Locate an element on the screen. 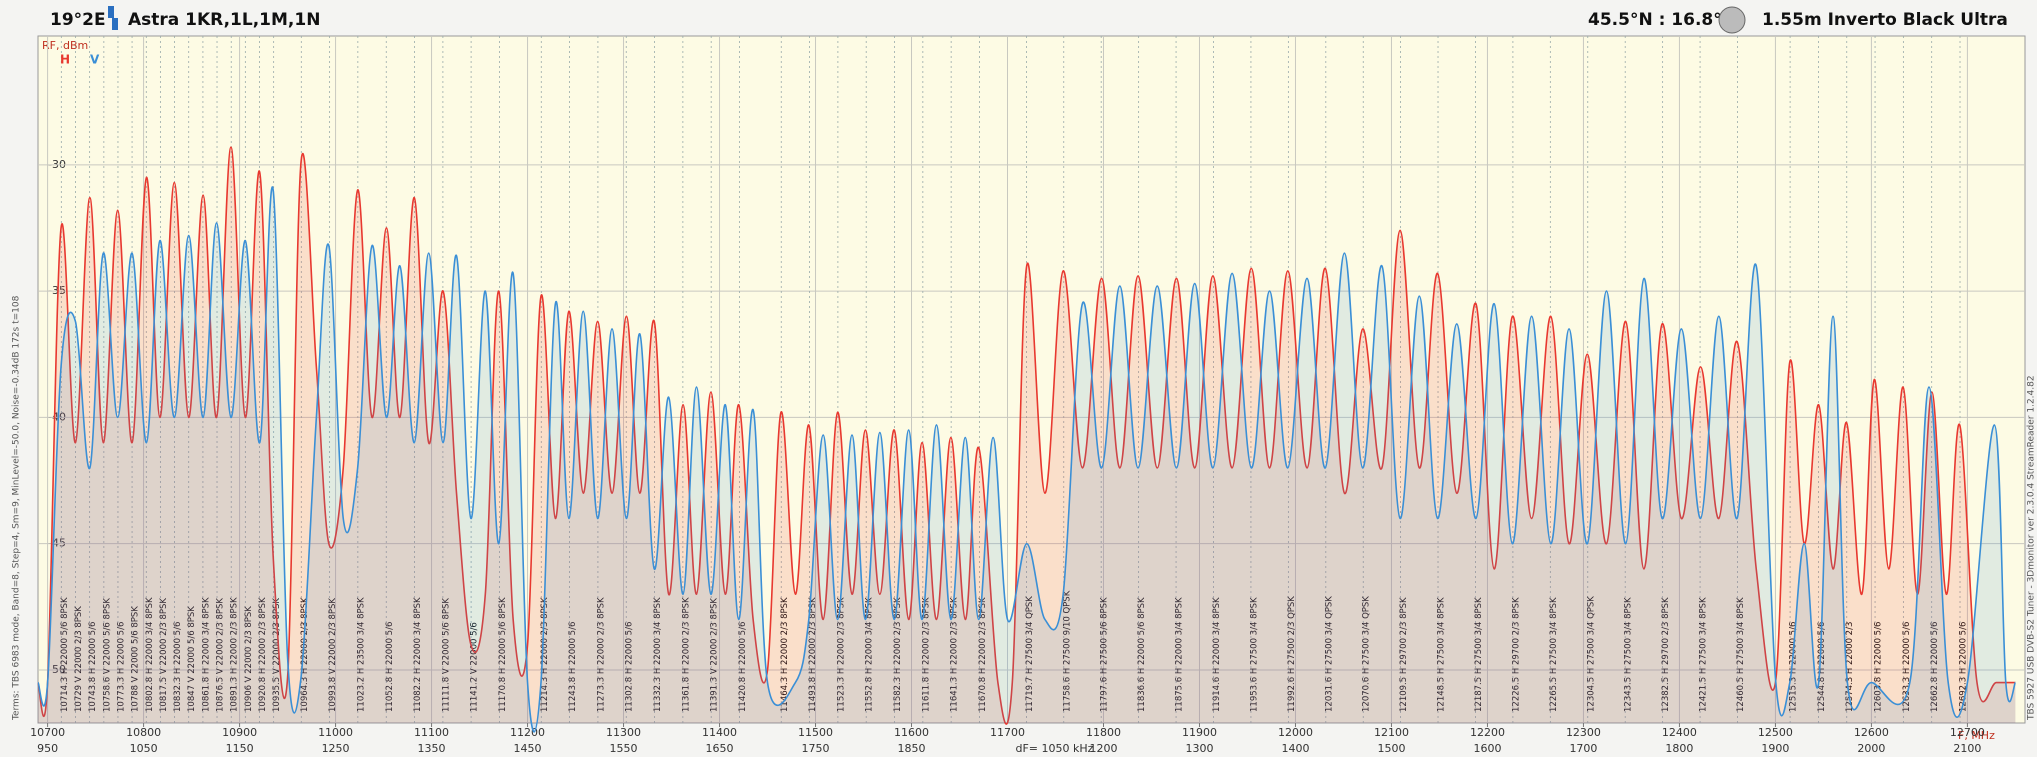 The image size is (2037, 757). transponder-label: 10861.8 H 22000 3/4 8PSK is located at coordinates (206, 654).